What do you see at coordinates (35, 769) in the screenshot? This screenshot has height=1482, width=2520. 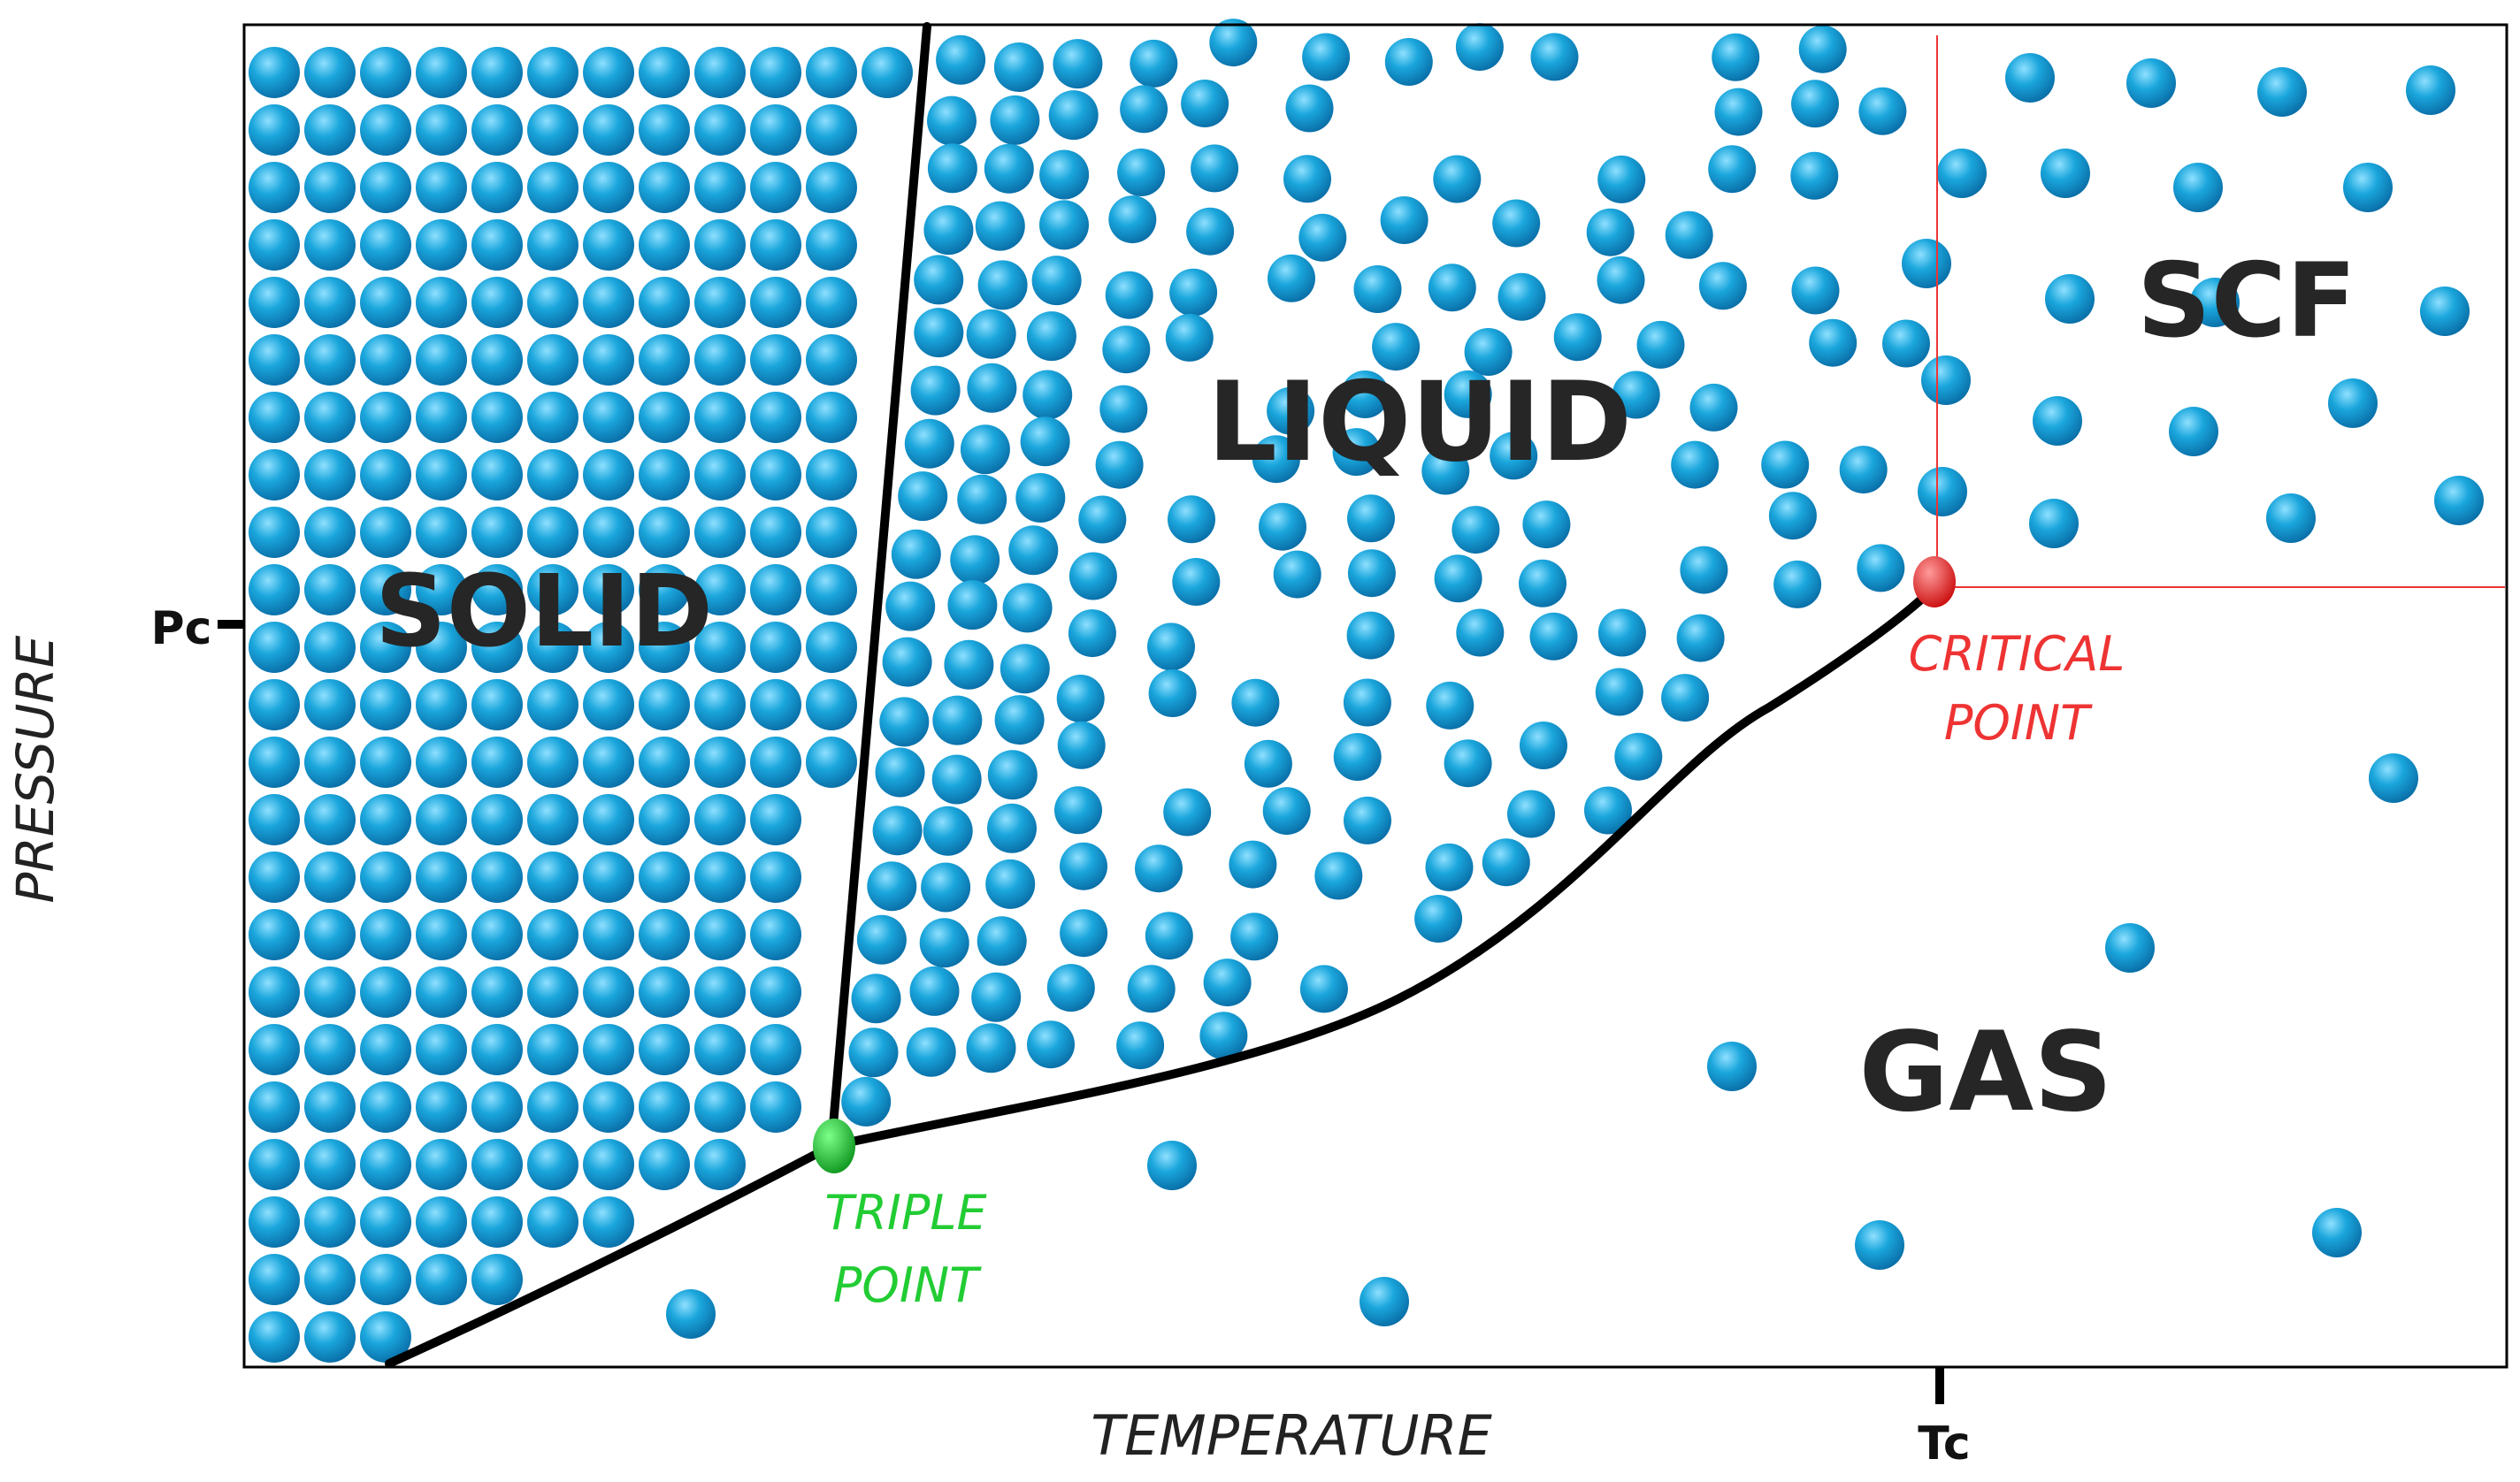 I see `y-axis-title: PRESSURE` at bounding box center [35, 769].